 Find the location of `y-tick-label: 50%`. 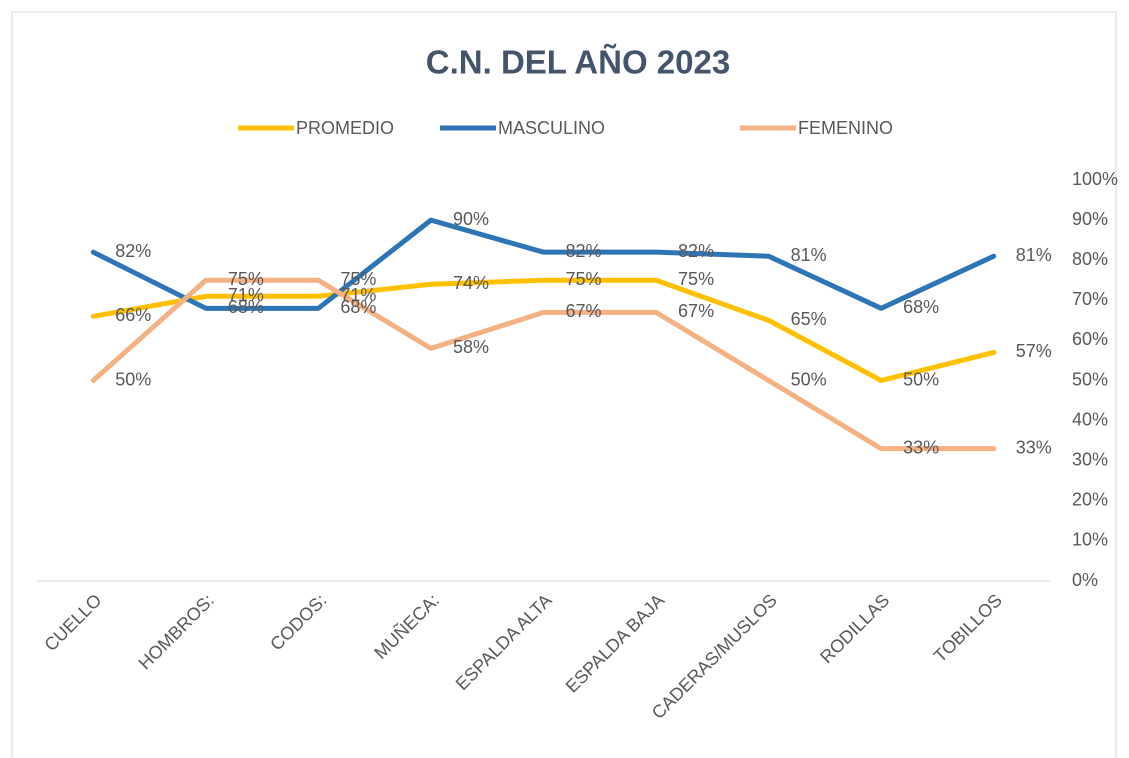

y-tick-label: 50% is located at coordinates (1090, 379).